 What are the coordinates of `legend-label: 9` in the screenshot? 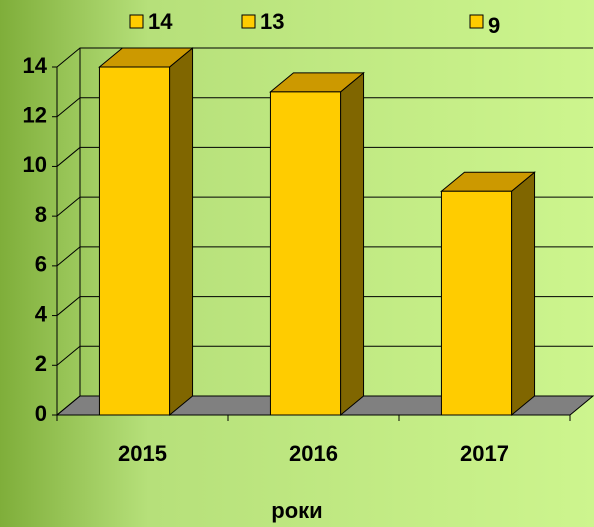 It's located at (494, 25).